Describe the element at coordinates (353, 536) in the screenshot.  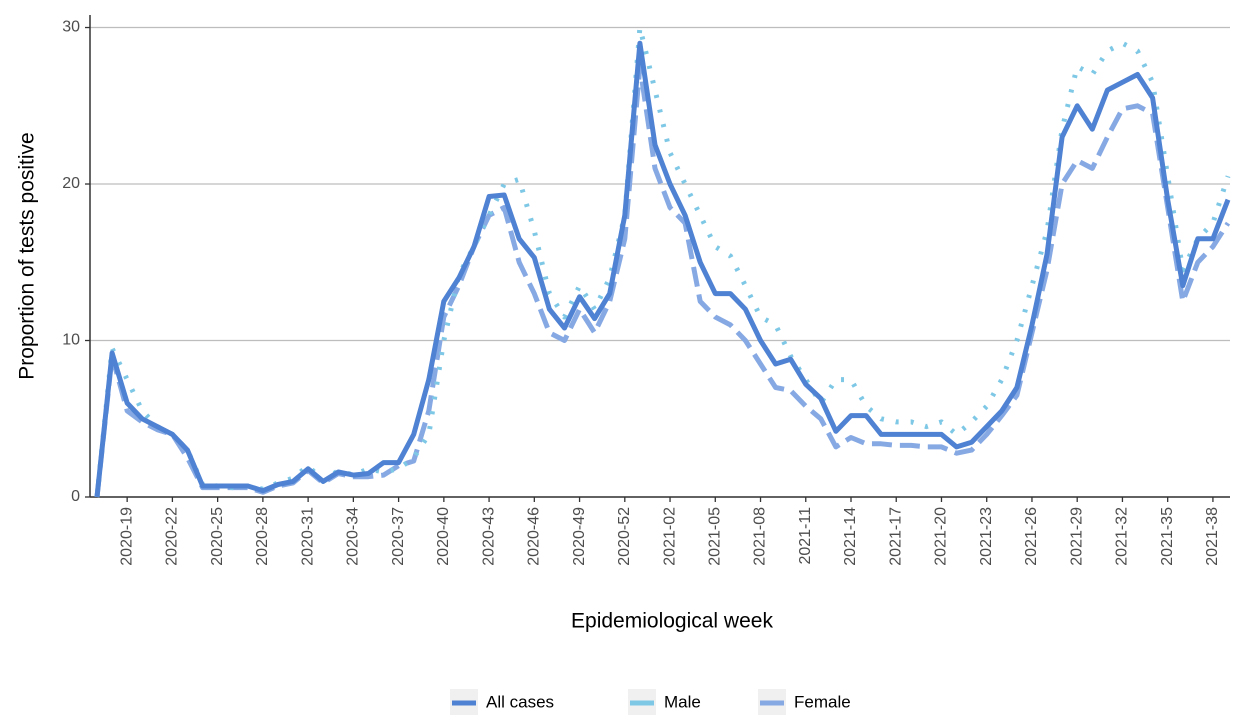
I see `x-tick-label: 2020-34` at that location.